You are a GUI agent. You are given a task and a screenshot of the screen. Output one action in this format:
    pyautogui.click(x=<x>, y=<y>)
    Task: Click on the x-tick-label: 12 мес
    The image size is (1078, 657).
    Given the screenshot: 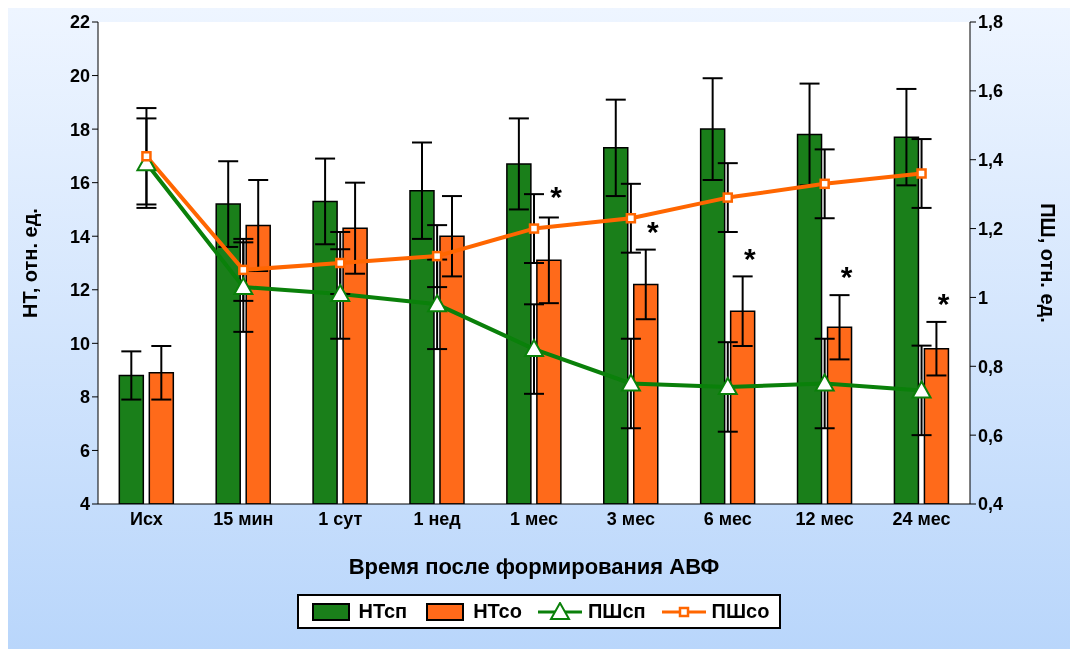 What is the action you would take?
    pyautogui.click(x=824, y=518)
    